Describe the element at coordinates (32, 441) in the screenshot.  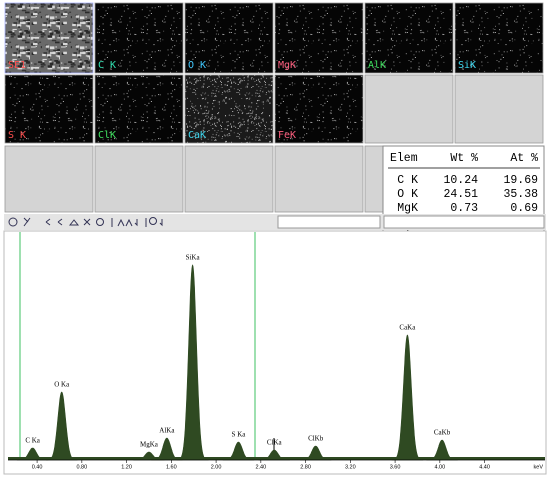
I see `peak-label: C Ka` at that location.